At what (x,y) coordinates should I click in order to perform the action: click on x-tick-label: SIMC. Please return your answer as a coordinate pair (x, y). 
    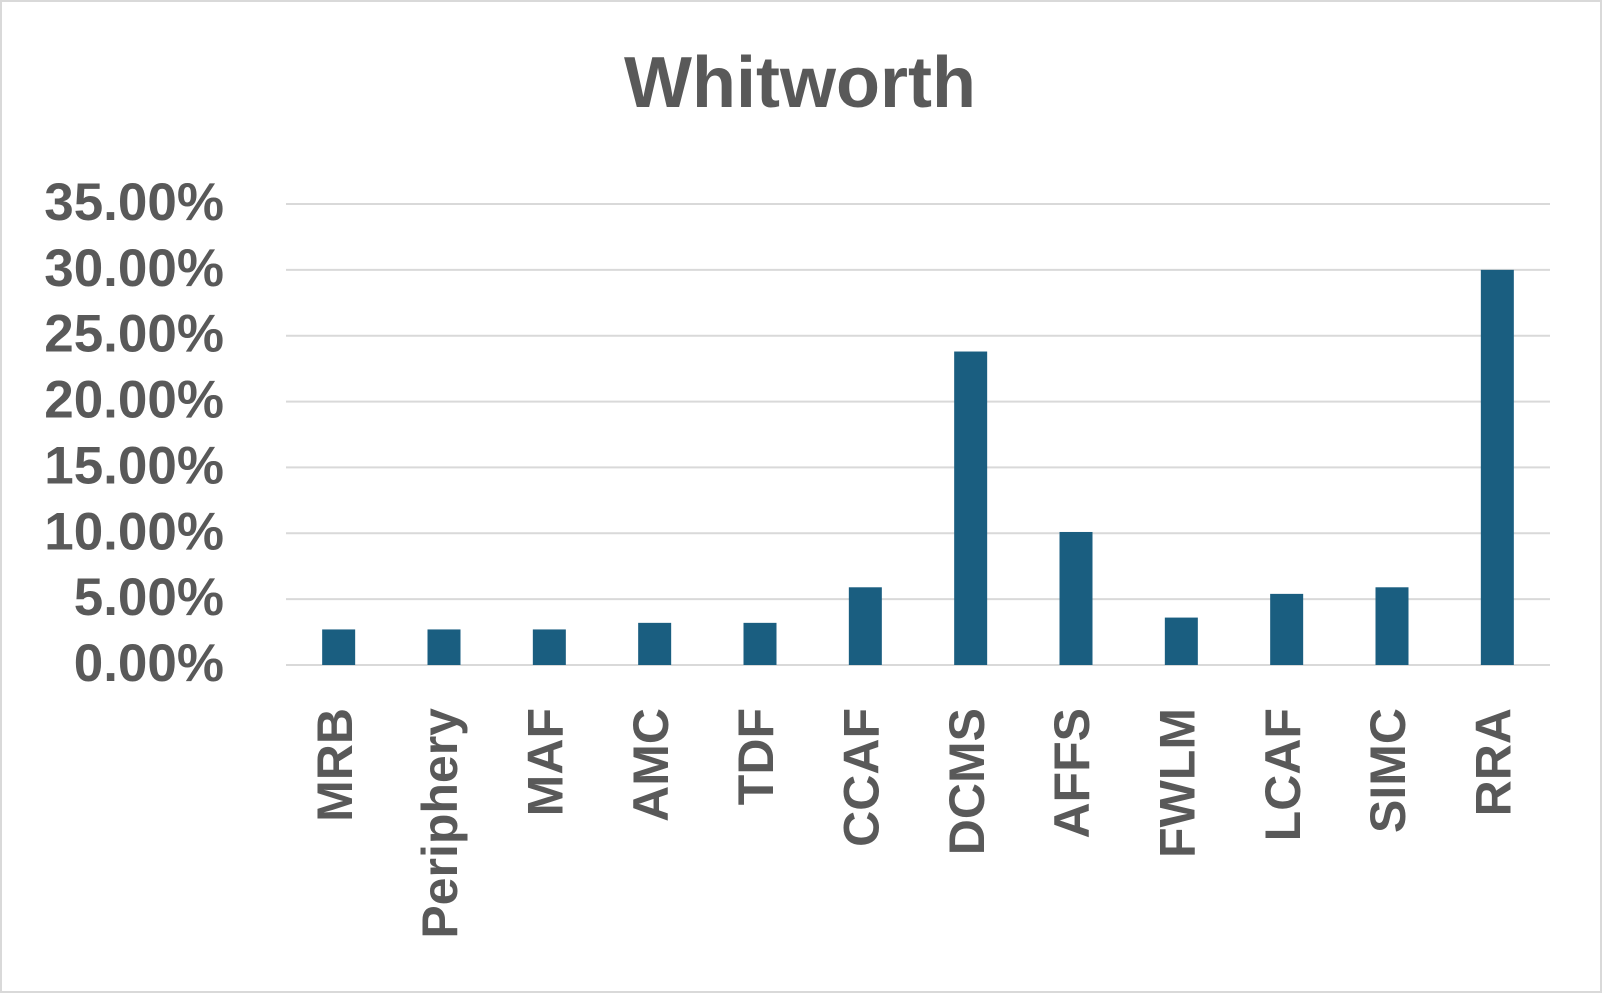
    Looking at the image, I should click on (1388, 770).